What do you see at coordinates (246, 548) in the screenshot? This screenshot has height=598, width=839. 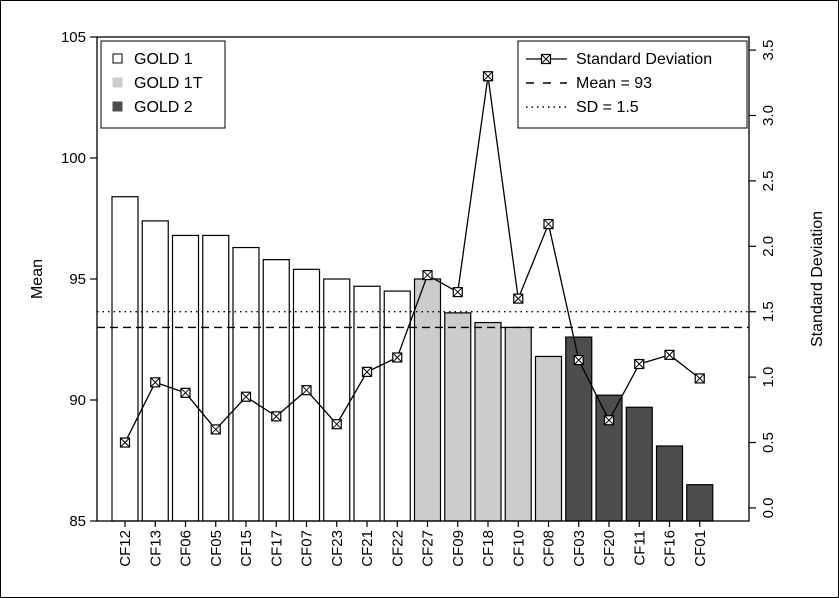 I see `x-tick-label-cf15: CF15` at bounding box center [246, 548].